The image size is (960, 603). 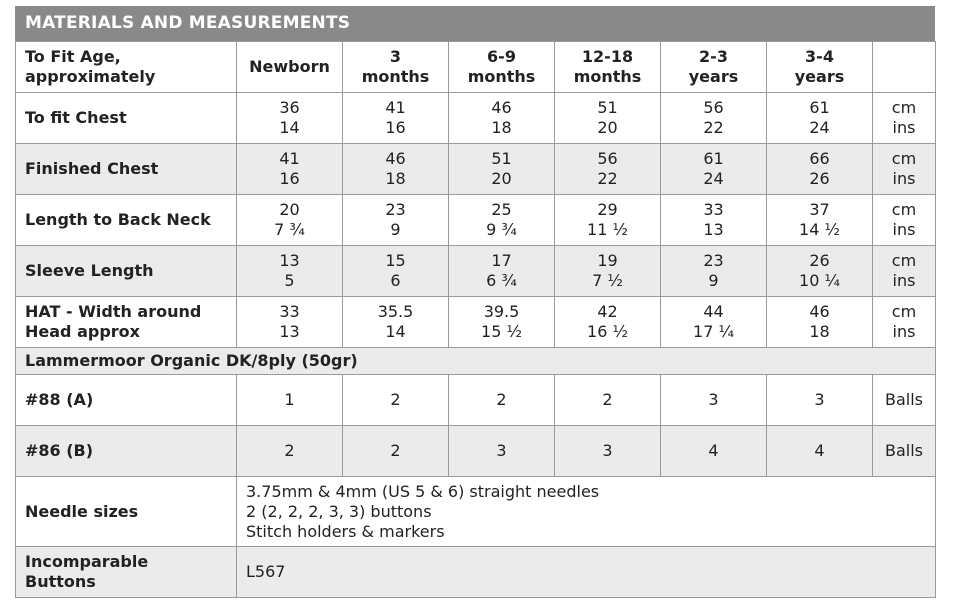 I want to click on measurement-cell: 26 10 ¼, so click(x=819, y=271).